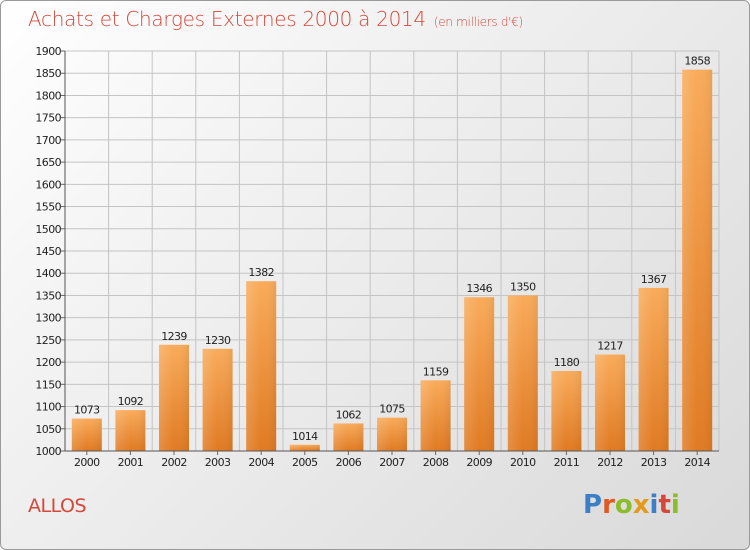 Image resolution: width=750 pixels, height=550 pixels. Describe the element at coordinates (48, 162) in the screenshot. I see `y-tick-label: 1650` at that location.